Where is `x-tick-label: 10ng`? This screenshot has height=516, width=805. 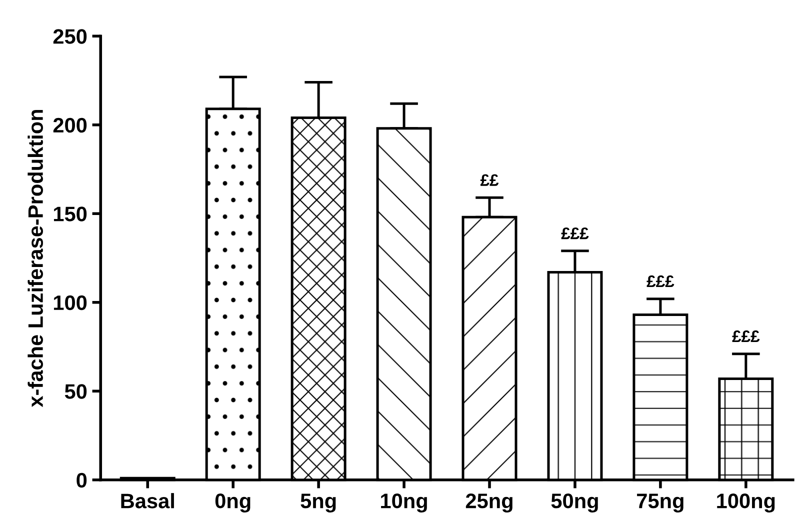 x-tick-label: 10ng is located at coordinates (404, 503).